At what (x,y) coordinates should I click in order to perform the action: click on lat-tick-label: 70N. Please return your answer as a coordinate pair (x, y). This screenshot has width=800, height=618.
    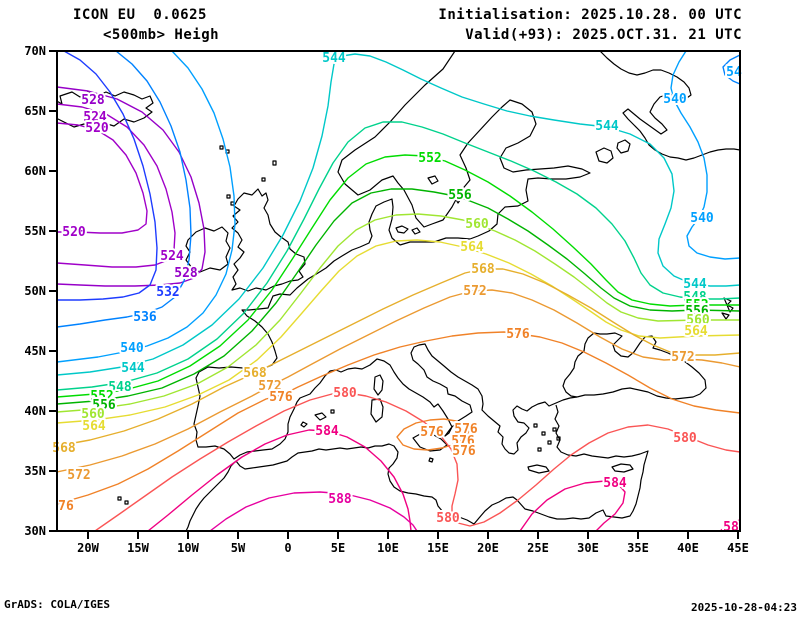
    Looking at the image, I should click on (35, 51).